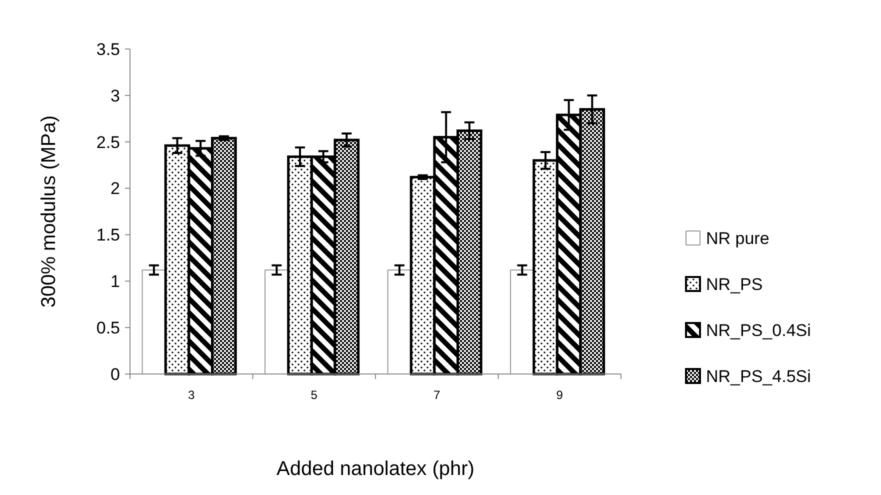 The height and width of the screenshot is (495, 881). What do you see at coordinates (115, 96) in the screenshot?
I see `y-tick-label: 3` at bounding box center [115, 96].